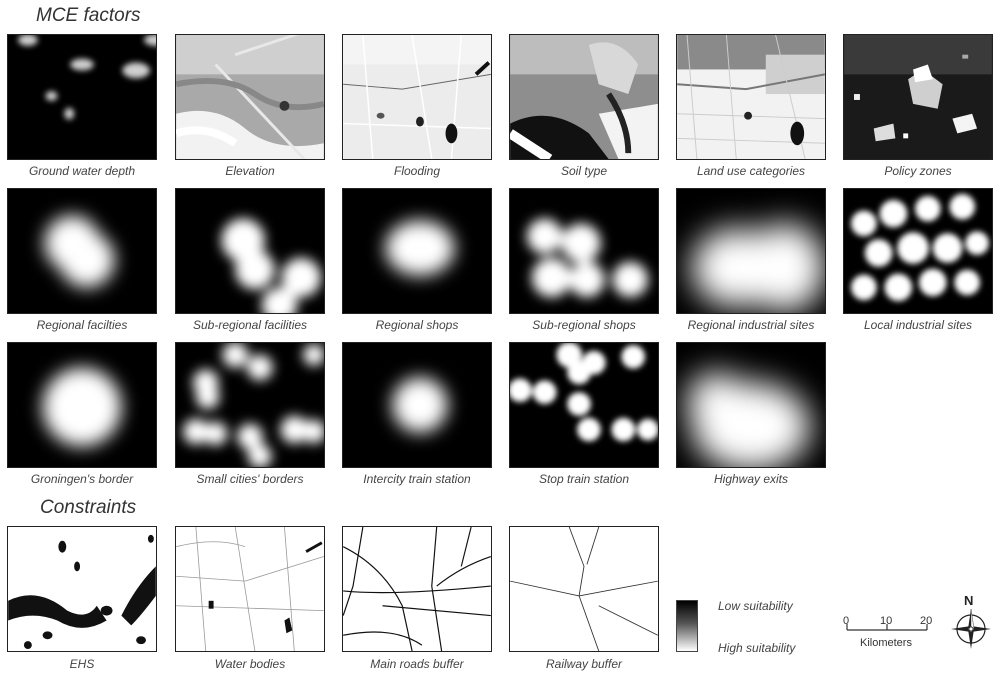 This screenshot has width=1000, height=673. Describe the element at coordinates (417, 479) in the screenshot. I see `caption-intercity-train-station: Intercity train station` at that location.